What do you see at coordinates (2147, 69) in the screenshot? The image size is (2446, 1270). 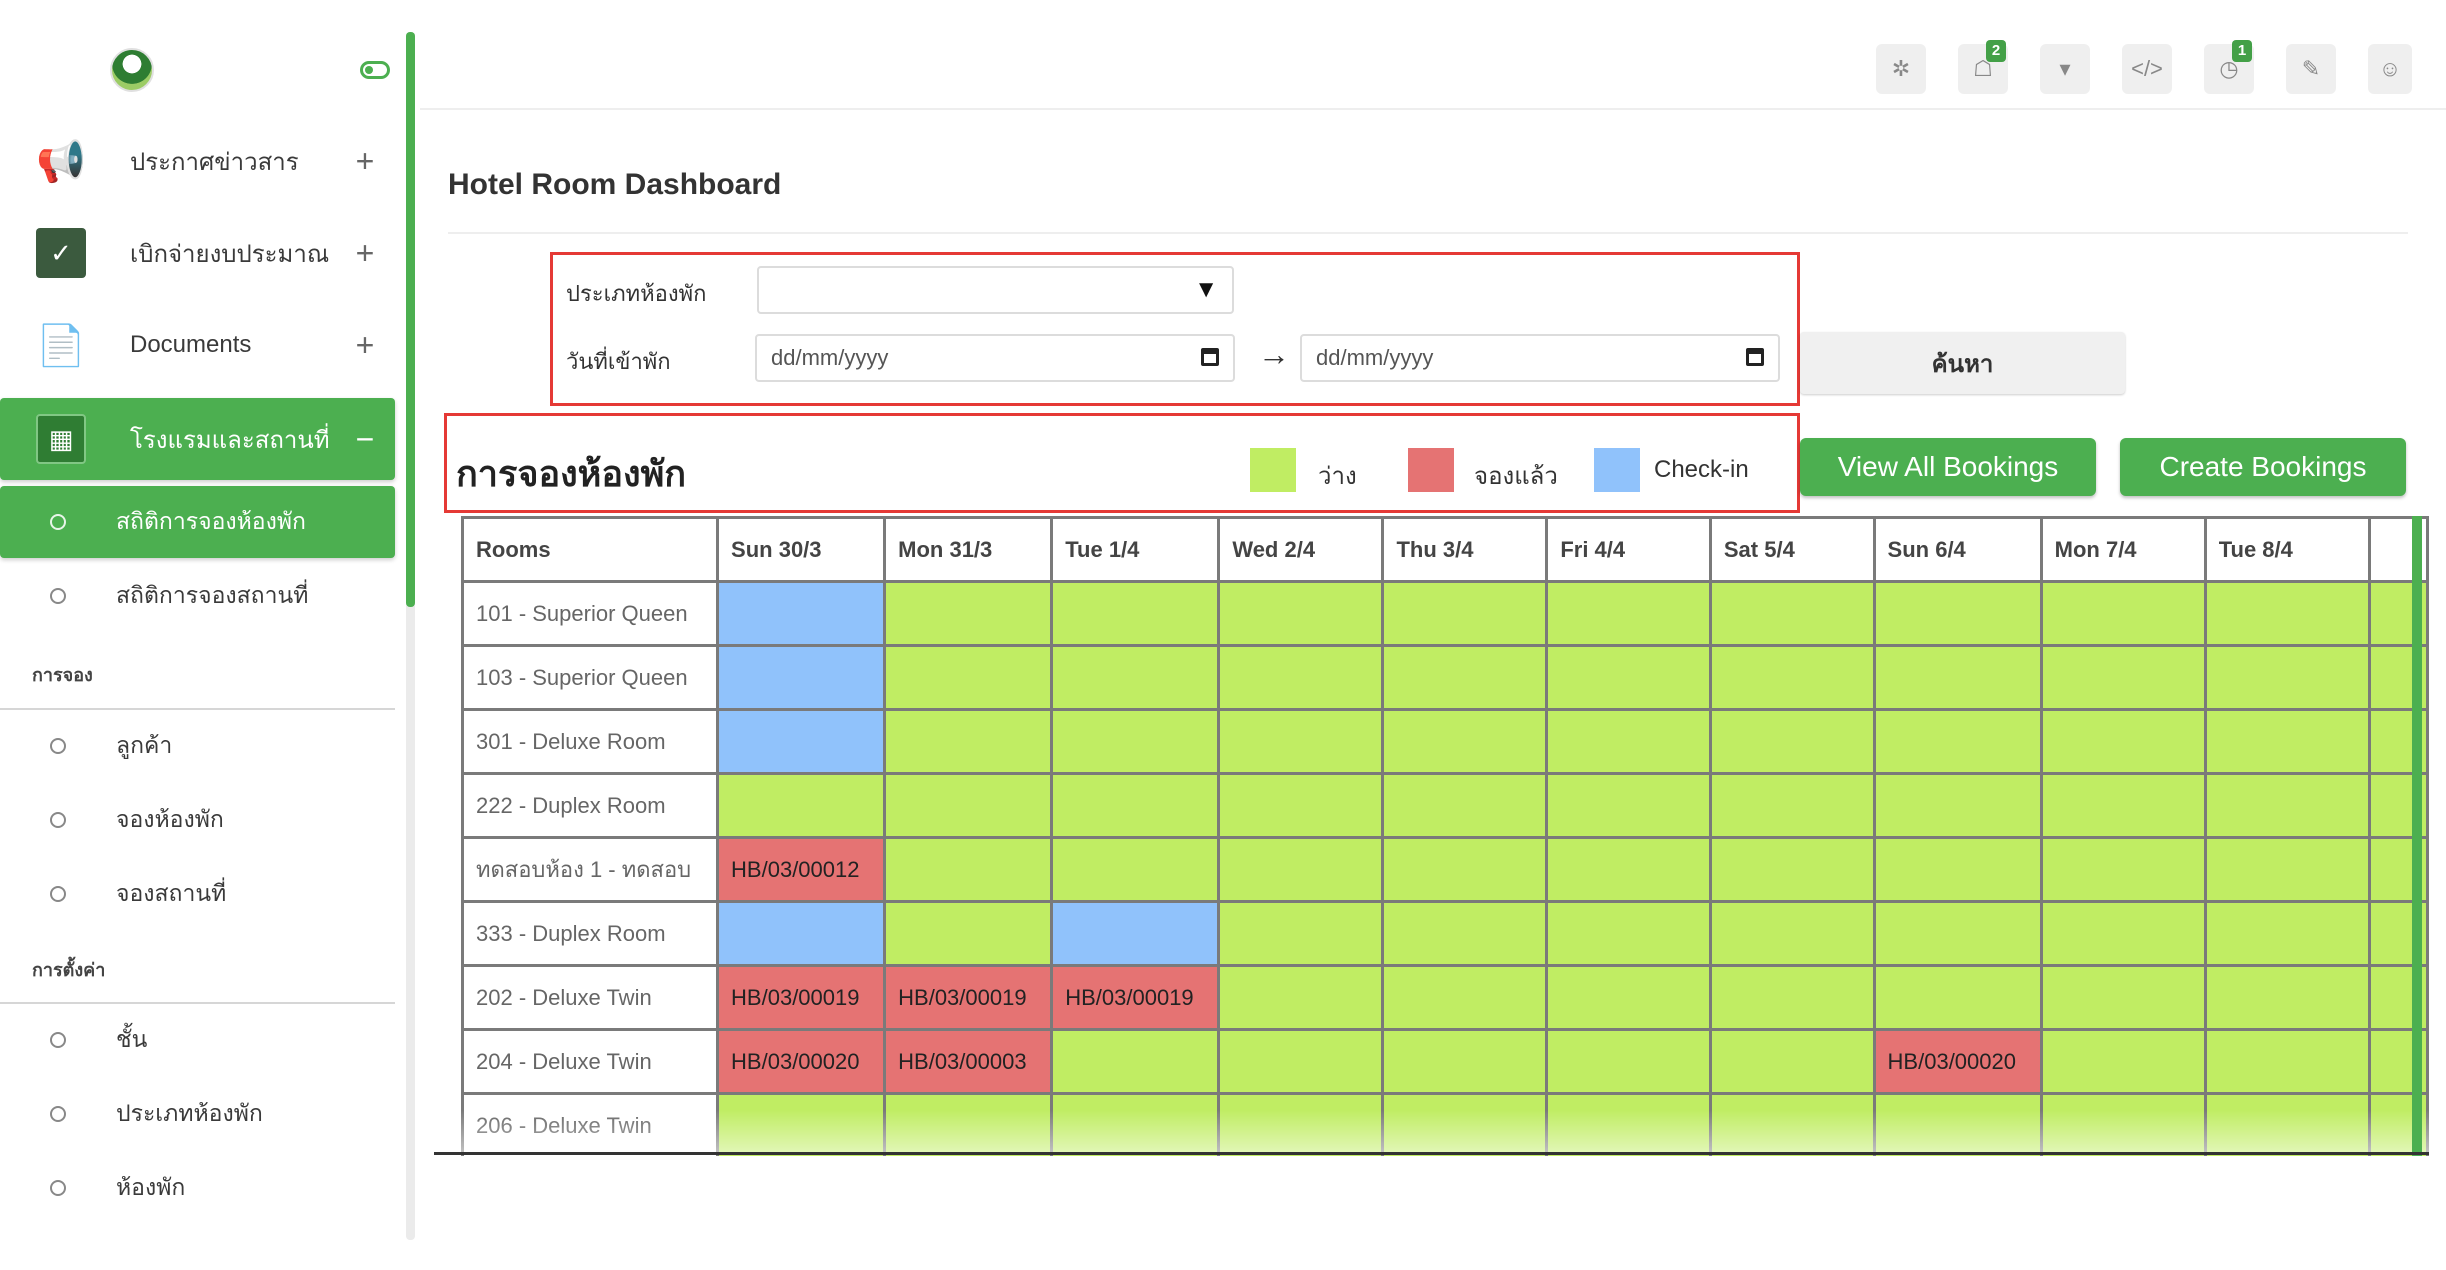 I see `code-icon: </>` at bounding box center [2147, 69].